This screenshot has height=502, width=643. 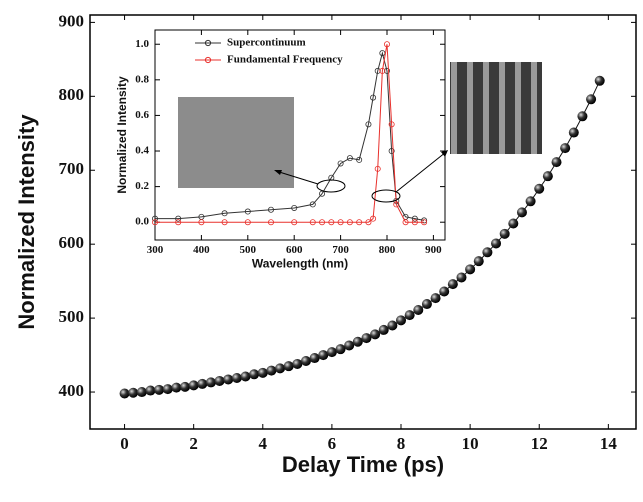 I want to click on legend-label: Fundamental Frequency, so click(x=285, y=60).